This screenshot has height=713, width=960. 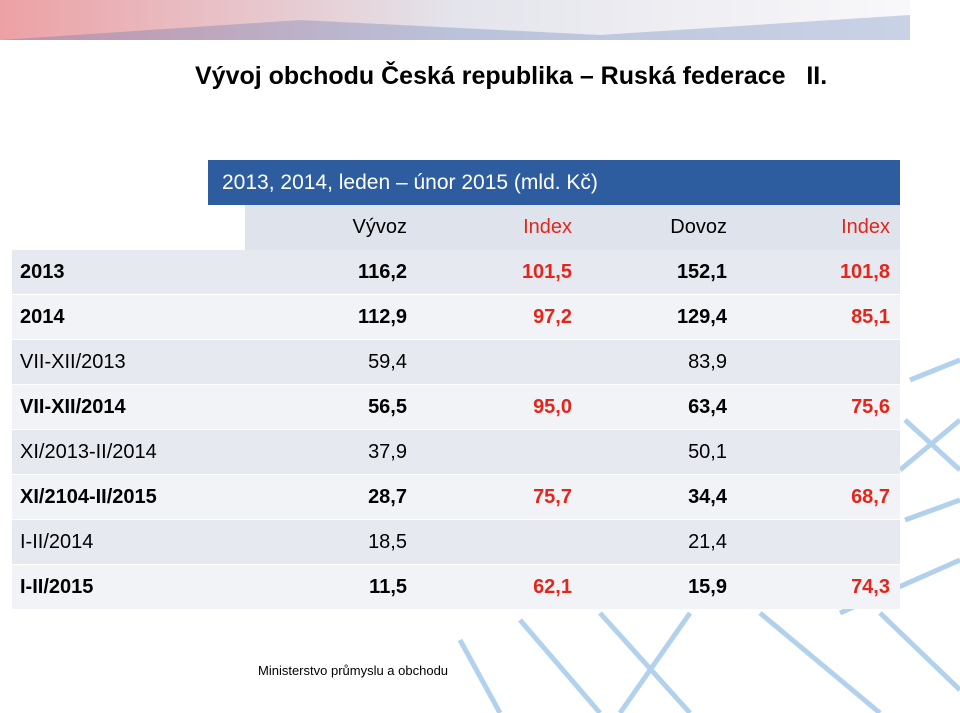 I want to click on table-cell: 68,7, so click(x=870, y=497).